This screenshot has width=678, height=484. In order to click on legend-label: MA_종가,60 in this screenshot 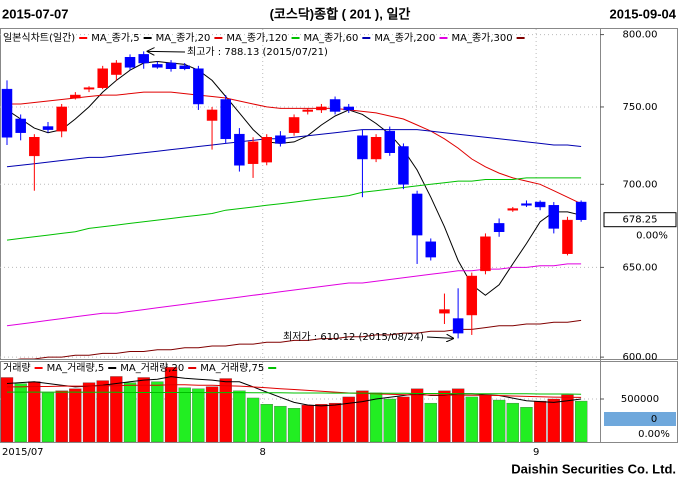, I will do `click(331, 38)`.